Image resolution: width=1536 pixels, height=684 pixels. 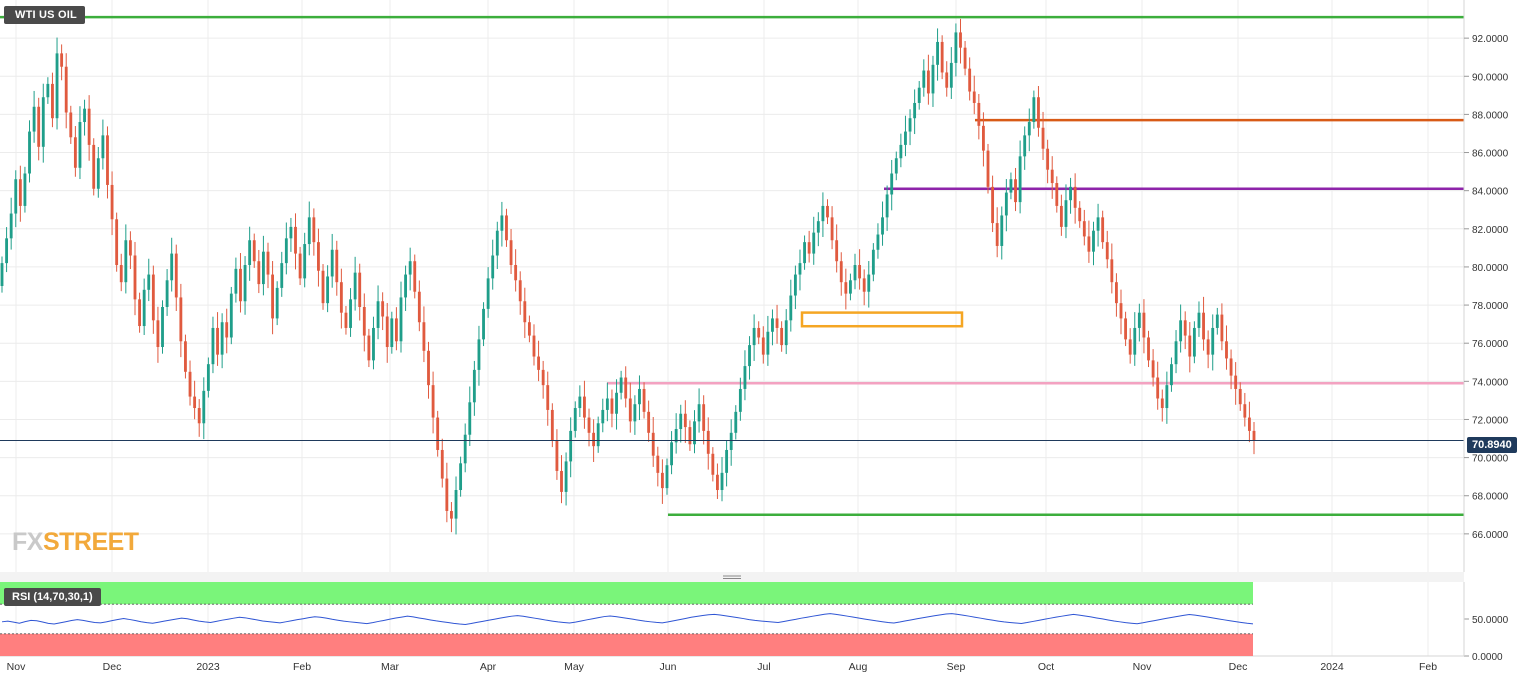 I want to click on price-tick-label: 92.0000, so click(x=1490, y=39).